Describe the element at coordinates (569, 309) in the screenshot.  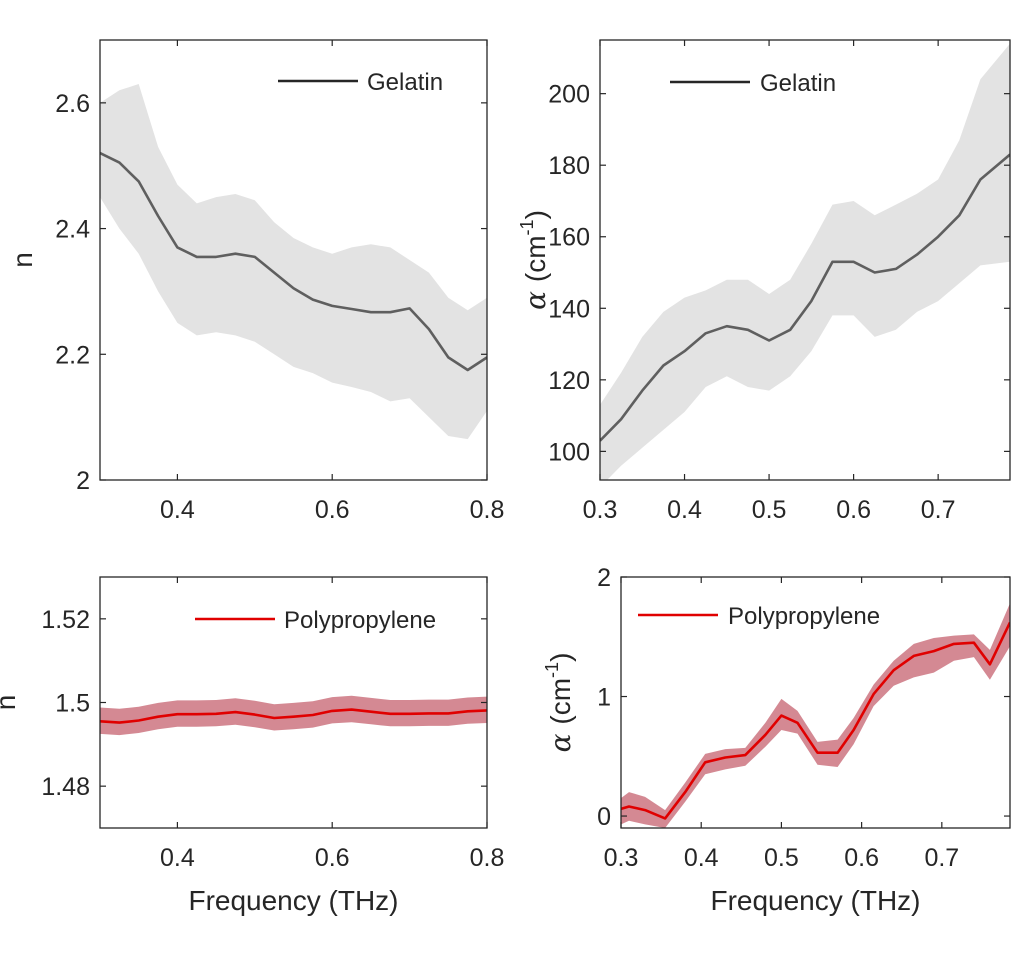
I see `y-tick-label: 140` at that location.